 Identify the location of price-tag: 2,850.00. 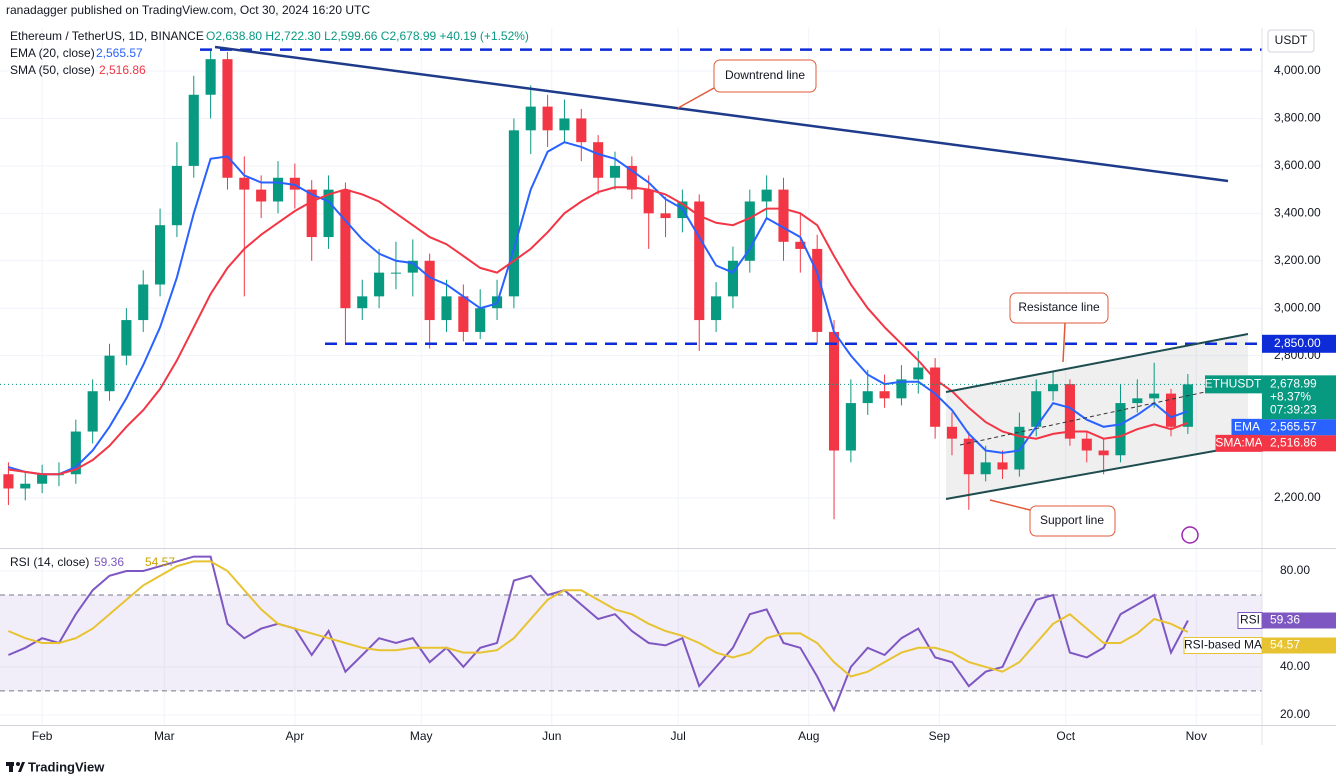
(1297, 343).